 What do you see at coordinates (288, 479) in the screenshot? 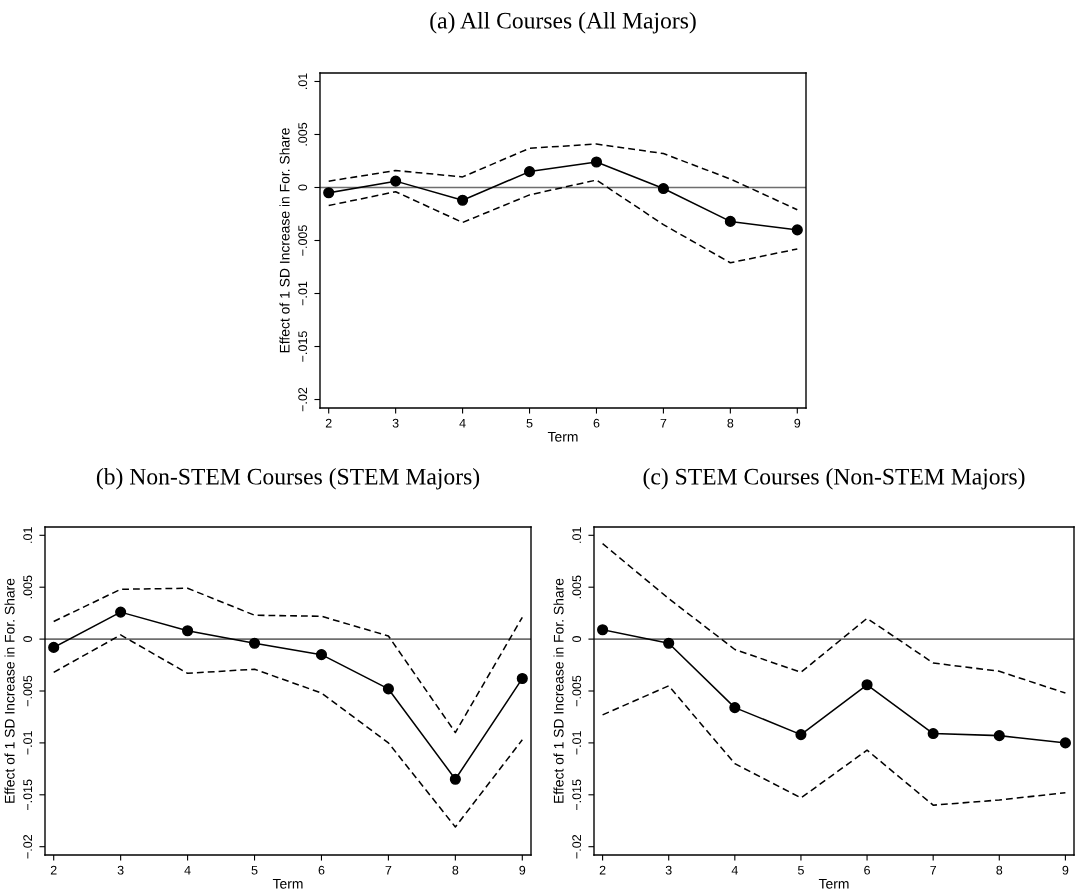
I see `chart-title: (b) Non-STEM Courses (STEM Majors)` at bounding box center [288, 479].